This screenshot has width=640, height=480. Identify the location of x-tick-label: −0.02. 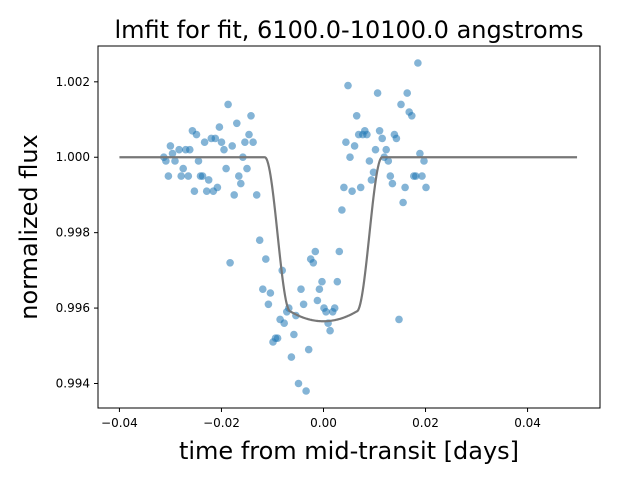
(221, 423).